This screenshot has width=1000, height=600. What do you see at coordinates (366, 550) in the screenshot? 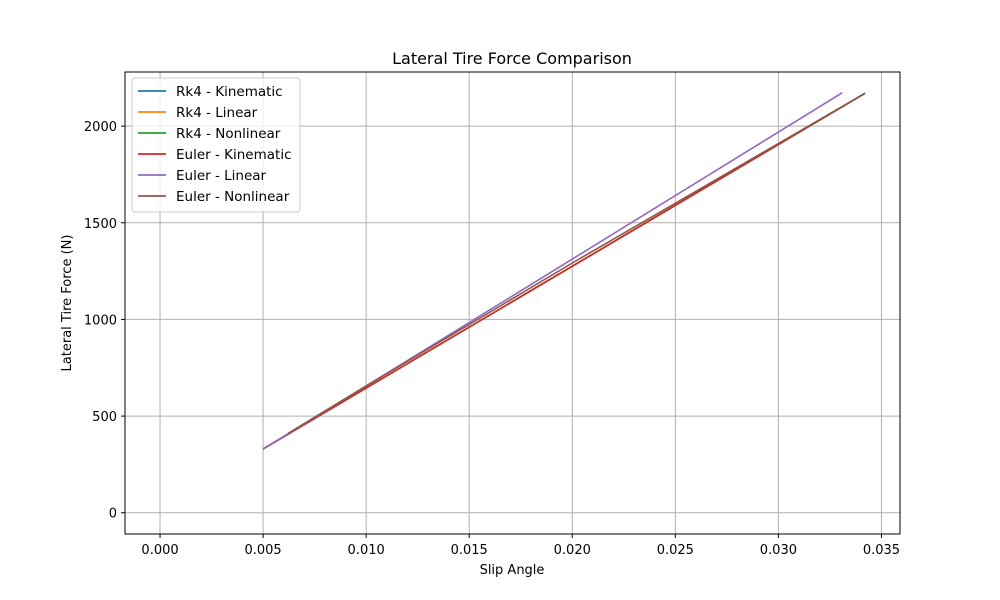
I see `x-tick-label: 0.010` at bounding box center [366, 550].